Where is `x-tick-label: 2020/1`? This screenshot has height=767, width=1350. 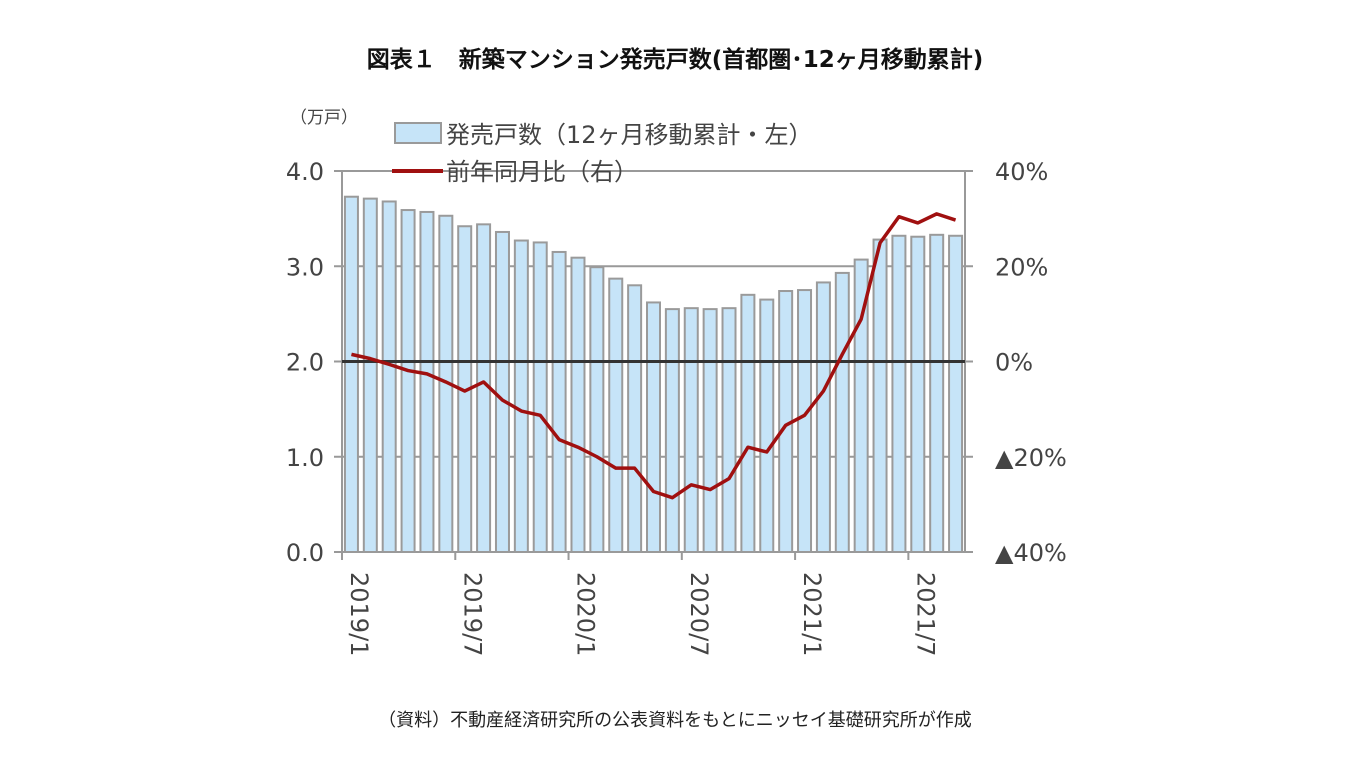 x-tick-label: 2020/1 is located at coordinates (586, 614).